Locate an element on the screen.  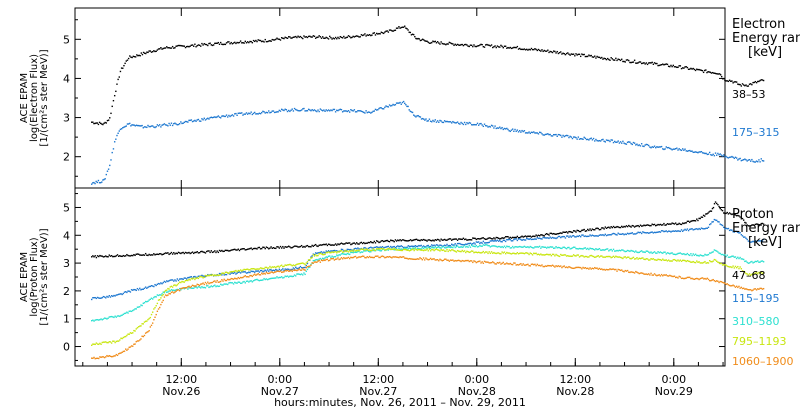
electron-legend-title-3: [keV] is located at coordinates (765, 52).